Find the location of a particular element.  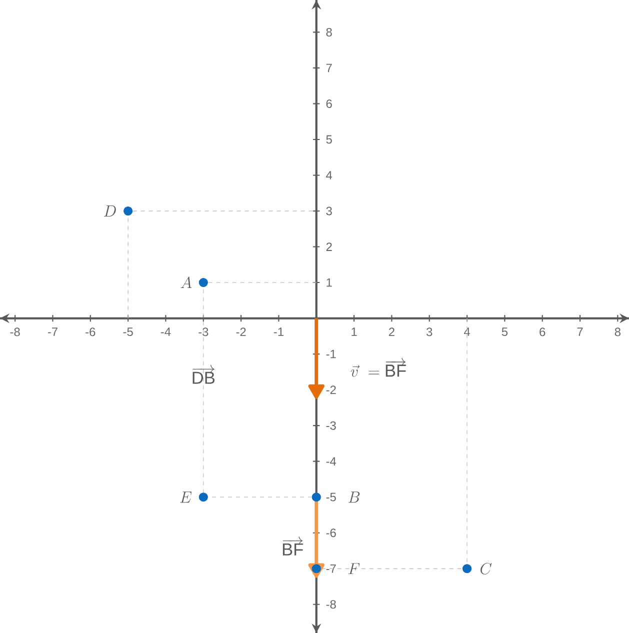

x-tick-label: -5 is located at coordinates (128, 332).